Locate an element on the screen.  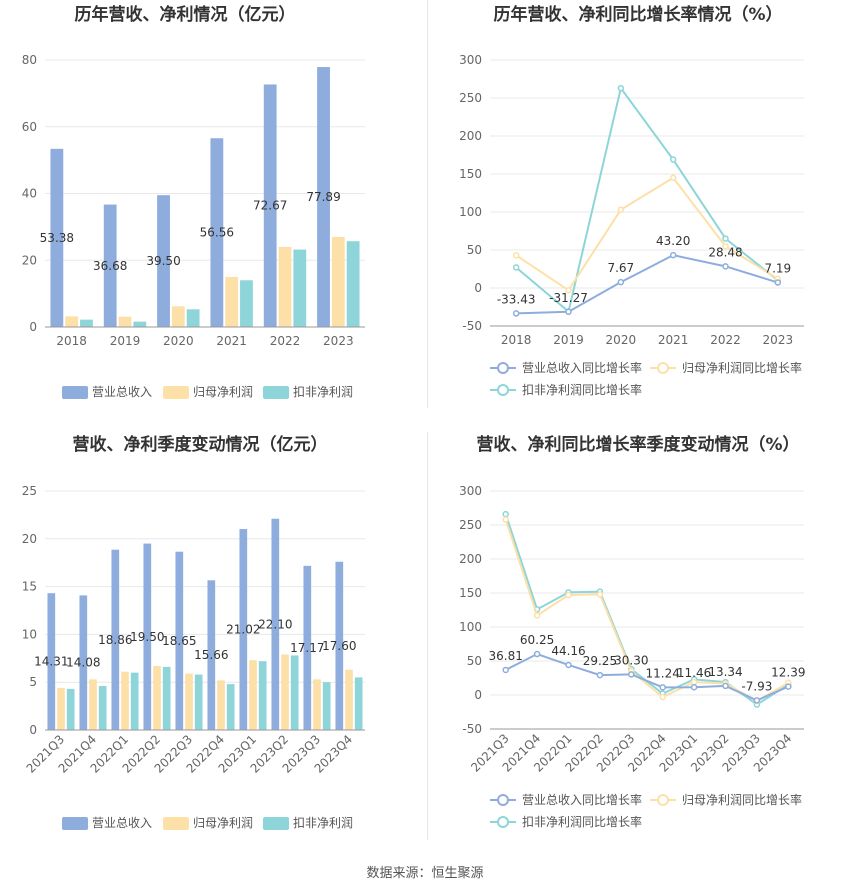
data-label: 13.34 is located at coordinates (725, 672).